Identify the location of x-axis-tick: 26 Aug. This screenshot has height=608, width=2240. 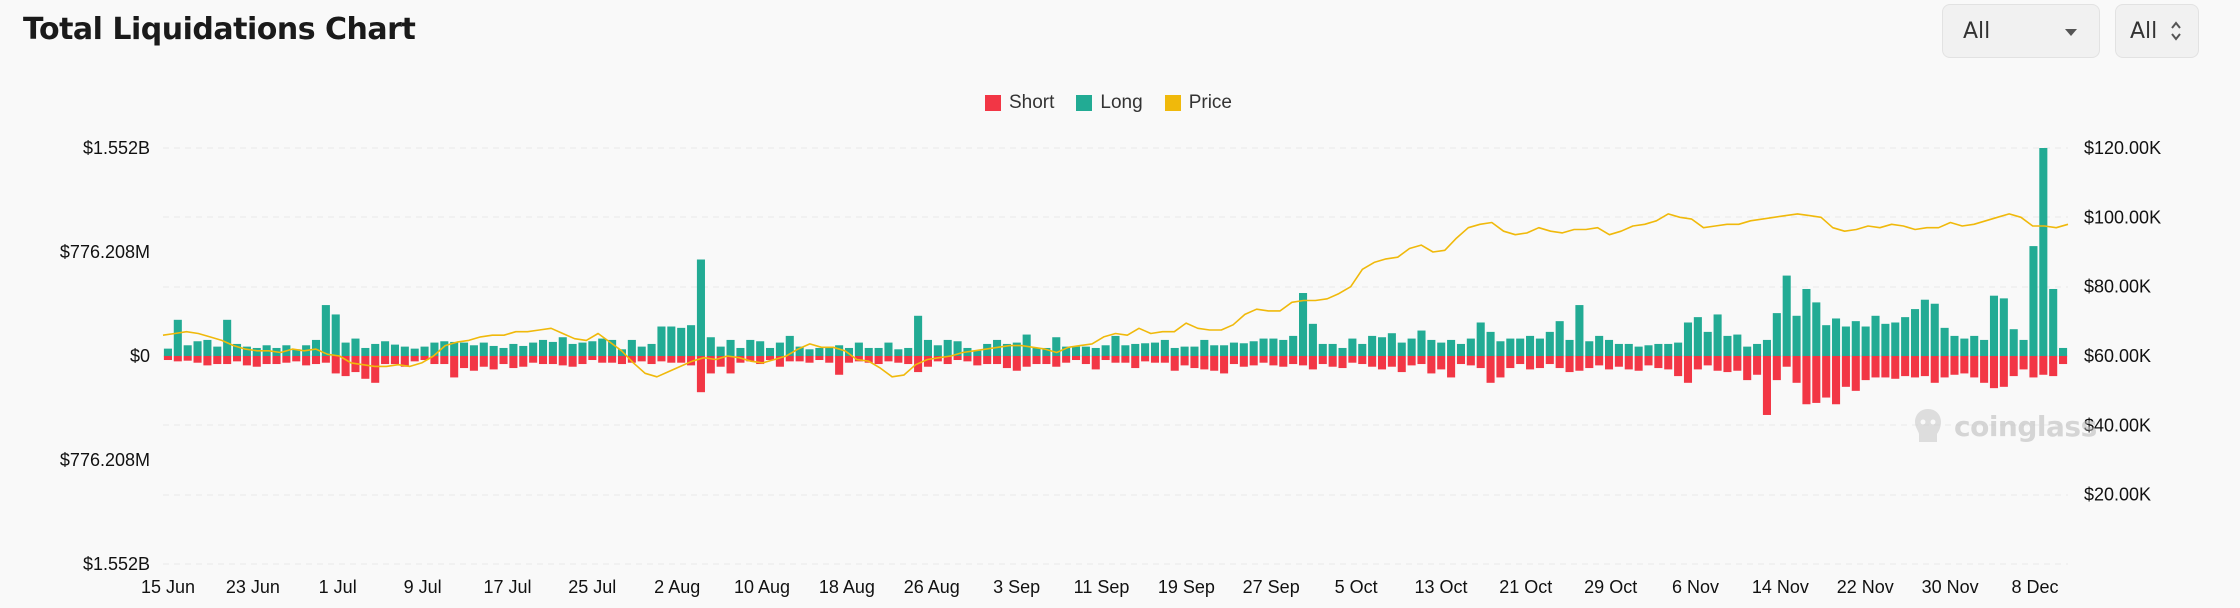
(932, 587).